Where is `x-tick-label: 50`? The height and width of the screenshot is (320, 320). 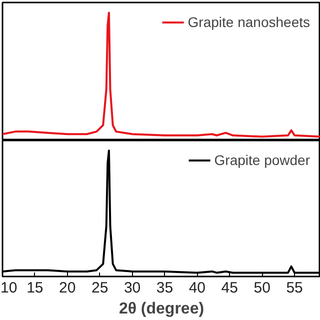
x-tick-label: 50 is located at coordinates (262, 288).